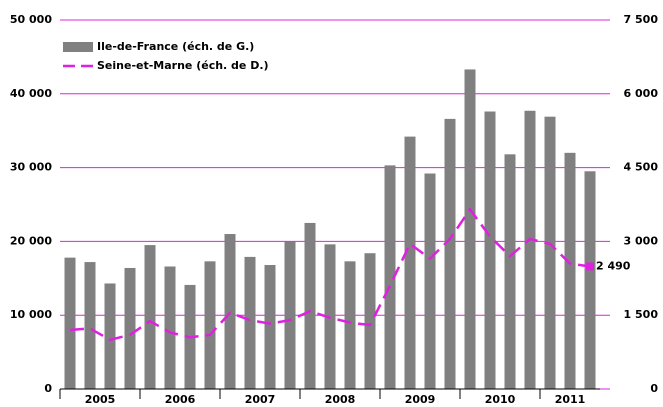  Describe the element at coordinates (48, 388) in the screenshot. I see `y-tick-label: 0` at that location.